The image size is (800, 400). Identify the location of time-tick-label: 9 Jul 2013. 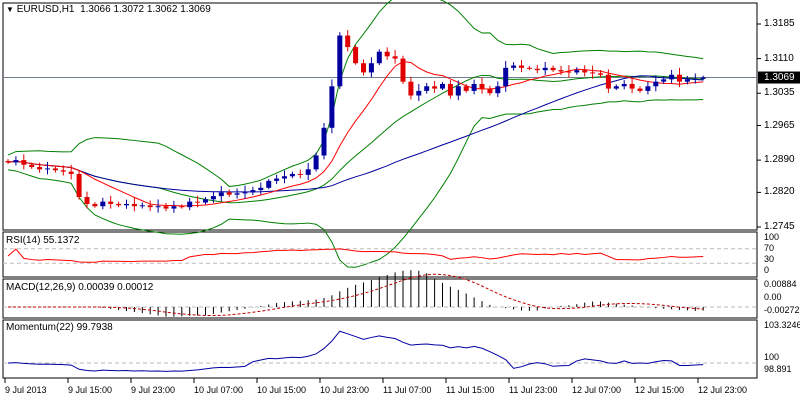
(26, 390).